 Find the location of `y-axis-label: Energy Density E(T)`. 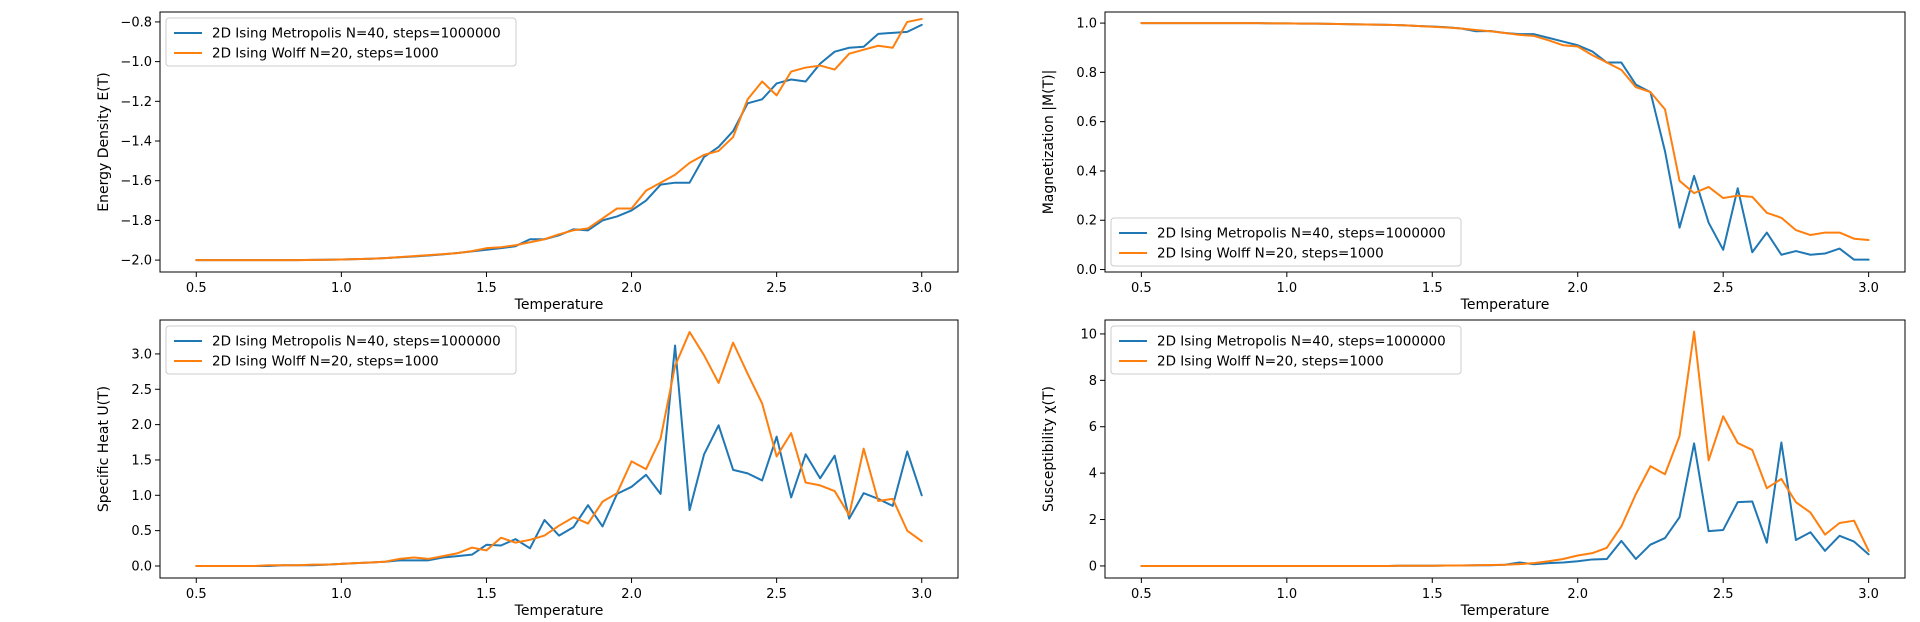

y-axis-label: Energy Density E(T) is located at coordinates (104, 141).